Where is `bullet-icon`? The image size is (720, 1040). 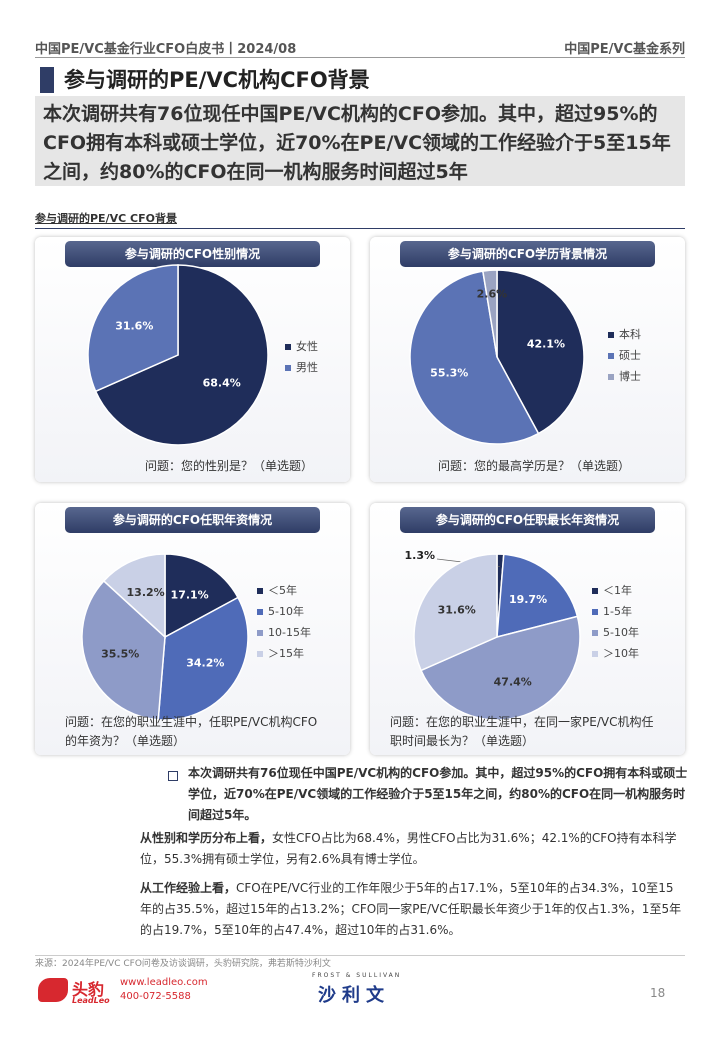 bullet-icon is located at coordinates (175, 773).